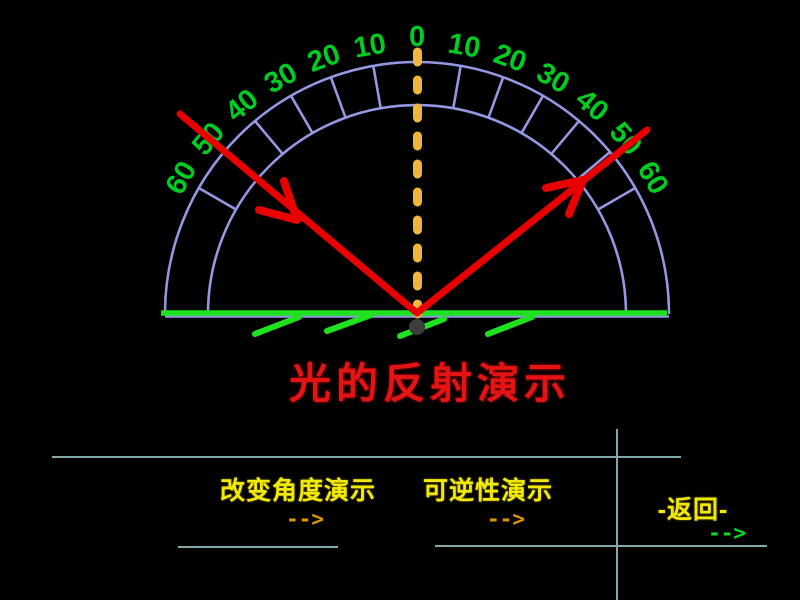  Describe the element at coordinates (305, 519) in the screenshot. I see `change-angle-arrow-icon: -->` at that location.